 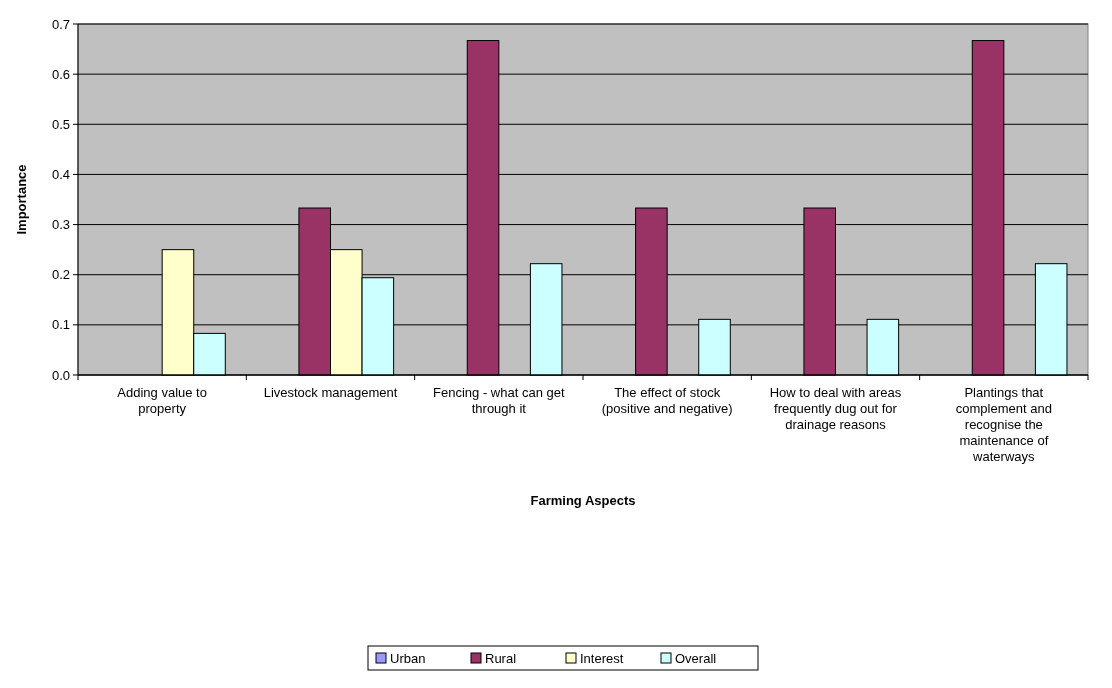 I want to click on legend-label: Interest, so click(x=602, y=658).